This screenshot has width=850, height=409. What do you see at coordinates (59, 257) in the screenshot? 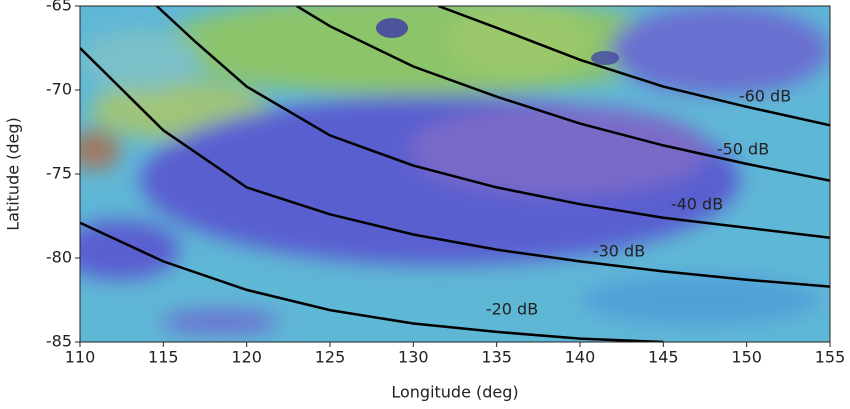
I see `y-tick-label: -80` at bounding box center [59, 257].